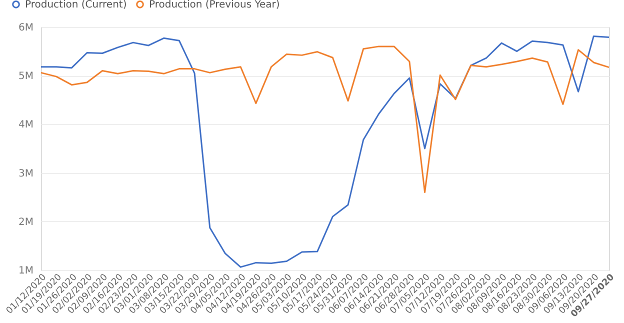 The height and width of the screenshot is (323, 624). Describe the element at coordinates (76, 5) in the screenshot. I see `legend-label: Production (Current)` at that location.